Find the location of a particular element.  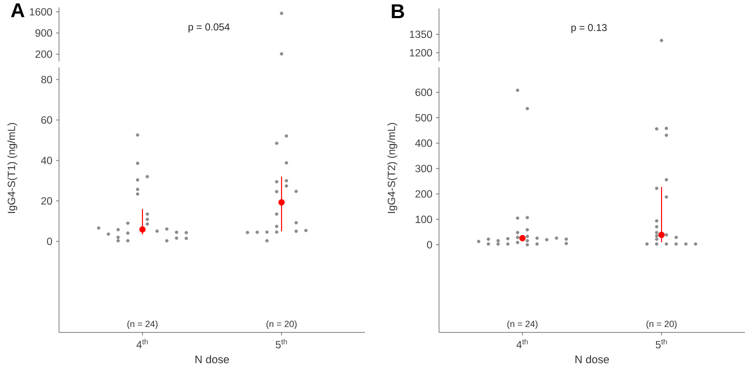

y-axis-title: IgG4-S(T2) (ng/mL) is located at coordinates (392, 167).